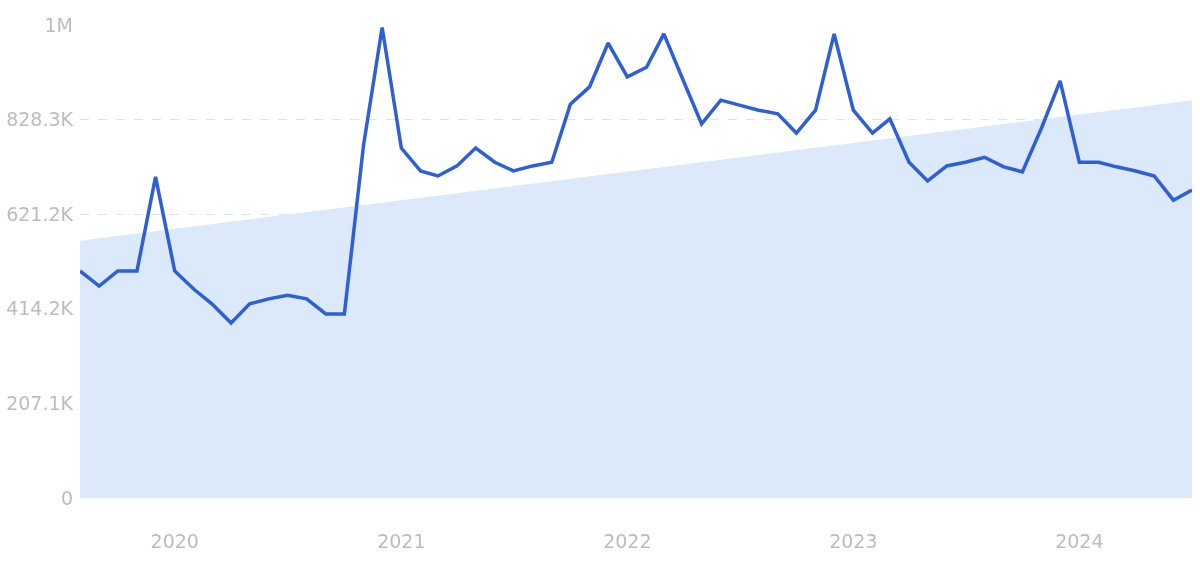 This screenshot has width=1200, height=561. What do you see at coordinates (174, 541) in the screenshot?
I see `x-tick-label: 2020` at bounding box center [174, 541].